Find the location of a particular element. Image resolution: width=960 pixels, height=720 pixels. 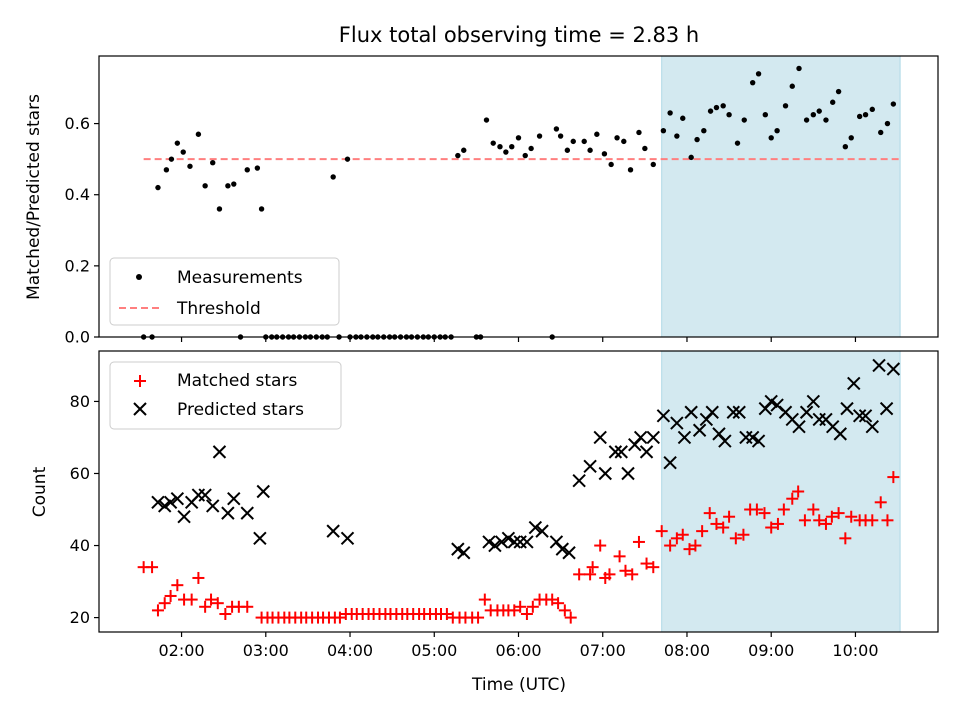

top-legend-box is located at coordinates (224, 291).